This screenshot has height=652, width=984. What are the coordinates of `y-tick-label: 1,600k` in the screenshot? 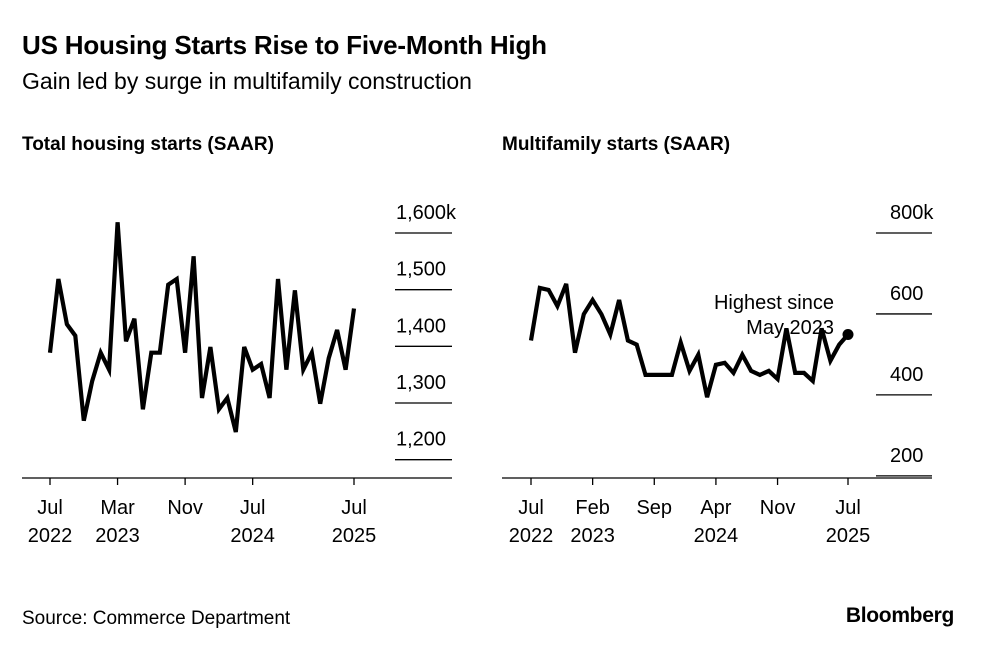 It's located at (426, 213).